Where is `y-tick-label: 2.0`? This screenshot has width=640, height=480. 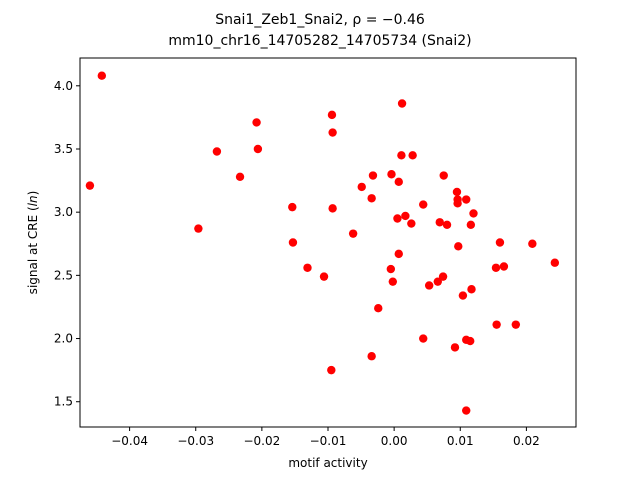
y-tick-label: 2.0 is located at coordinates (63, 339).